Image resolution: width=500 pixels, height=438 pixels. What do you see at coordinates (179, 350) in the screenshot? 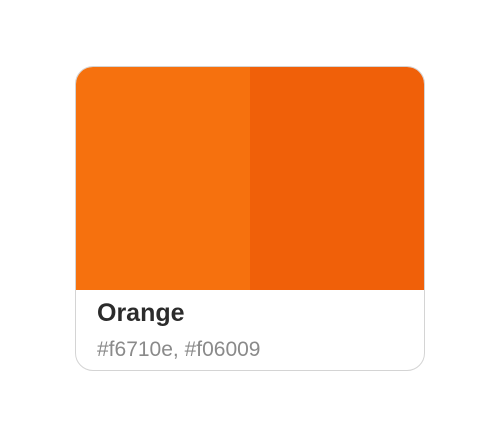
I see `swatch-hex-codes: #f6710e, #f06009` at bounding box center [179, 350].